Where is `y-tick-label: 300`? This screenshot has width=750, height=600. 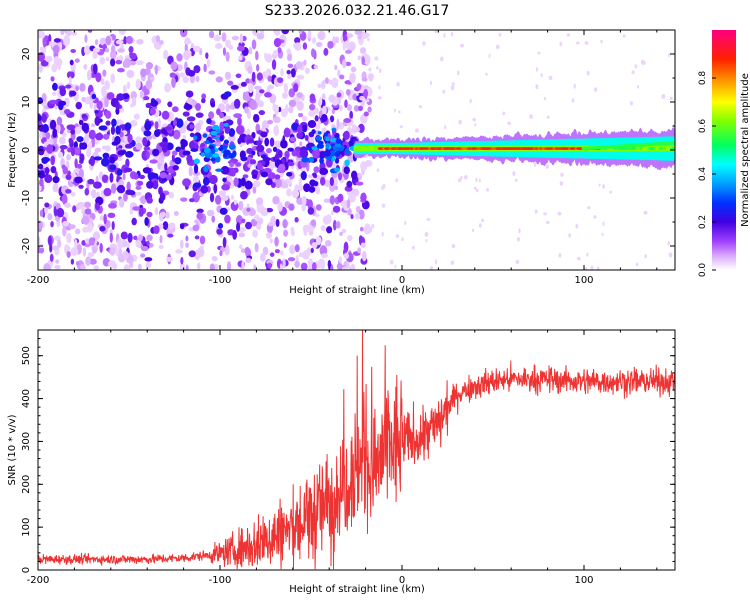 y-tick-label: 300 is located at coordinates (26, 441).